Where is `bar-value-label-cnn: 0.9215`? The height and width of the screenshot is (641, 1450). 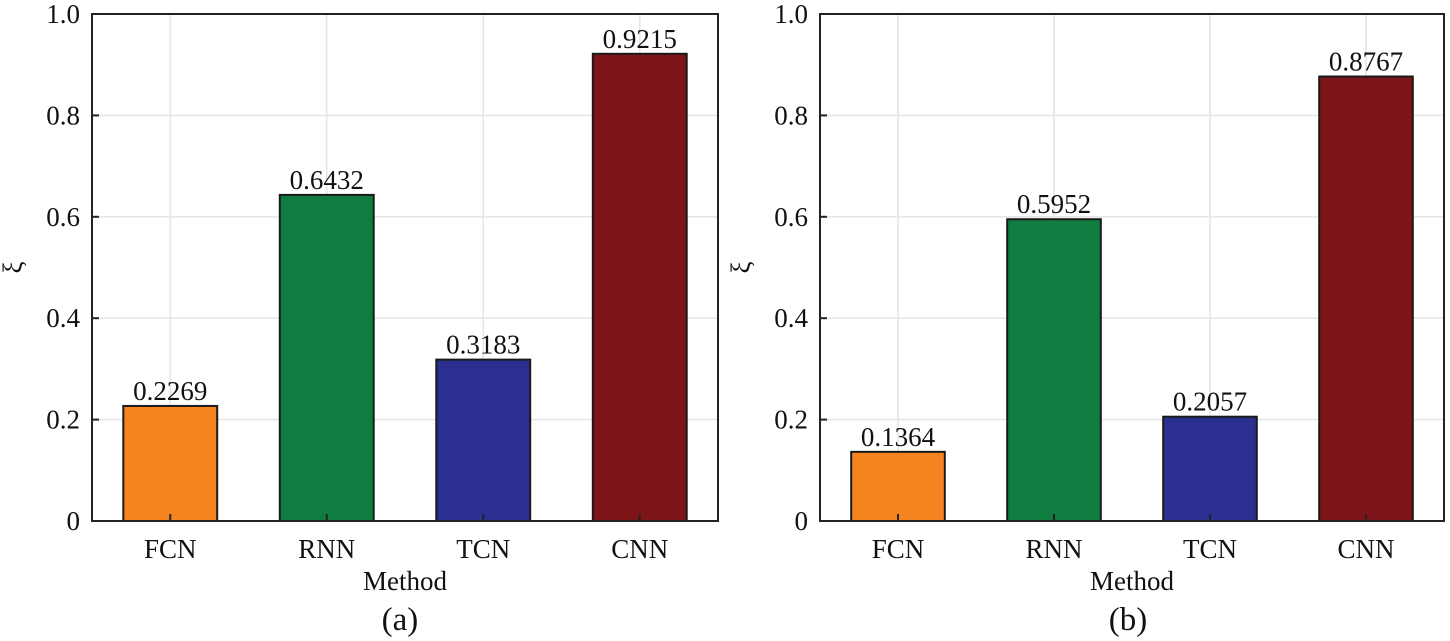 bar-value-label-cnn: 0.9215 is located at coordinates (640, 39).